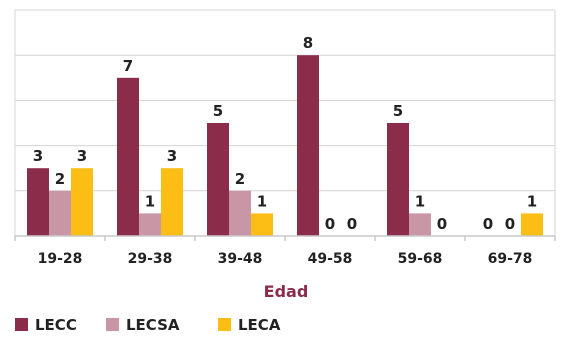 The height and width of the screenshot is (337, 561). I want to click on data-label: 8, so click(308, 43).